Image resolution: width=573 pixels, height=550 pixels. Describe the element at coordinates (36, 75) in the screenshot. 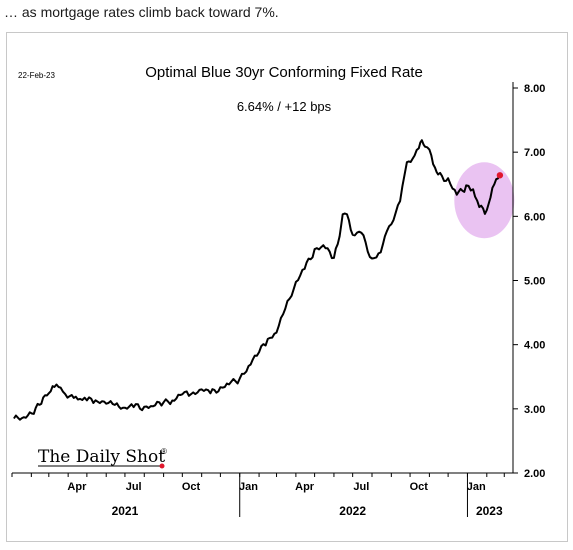

I see `date-stamp: 22-Feb-23` at that location.